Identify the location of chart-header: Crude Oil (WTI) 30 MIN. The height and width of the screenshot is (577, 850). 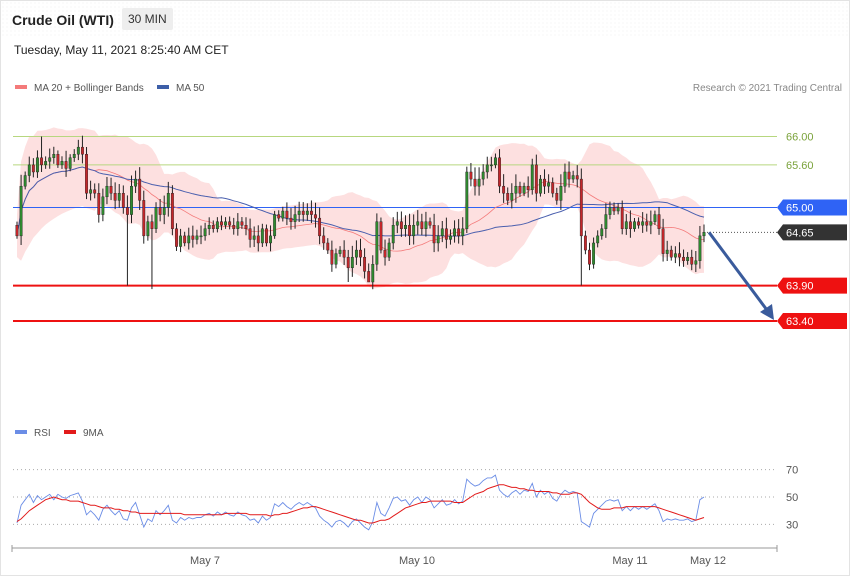
(425, 19).